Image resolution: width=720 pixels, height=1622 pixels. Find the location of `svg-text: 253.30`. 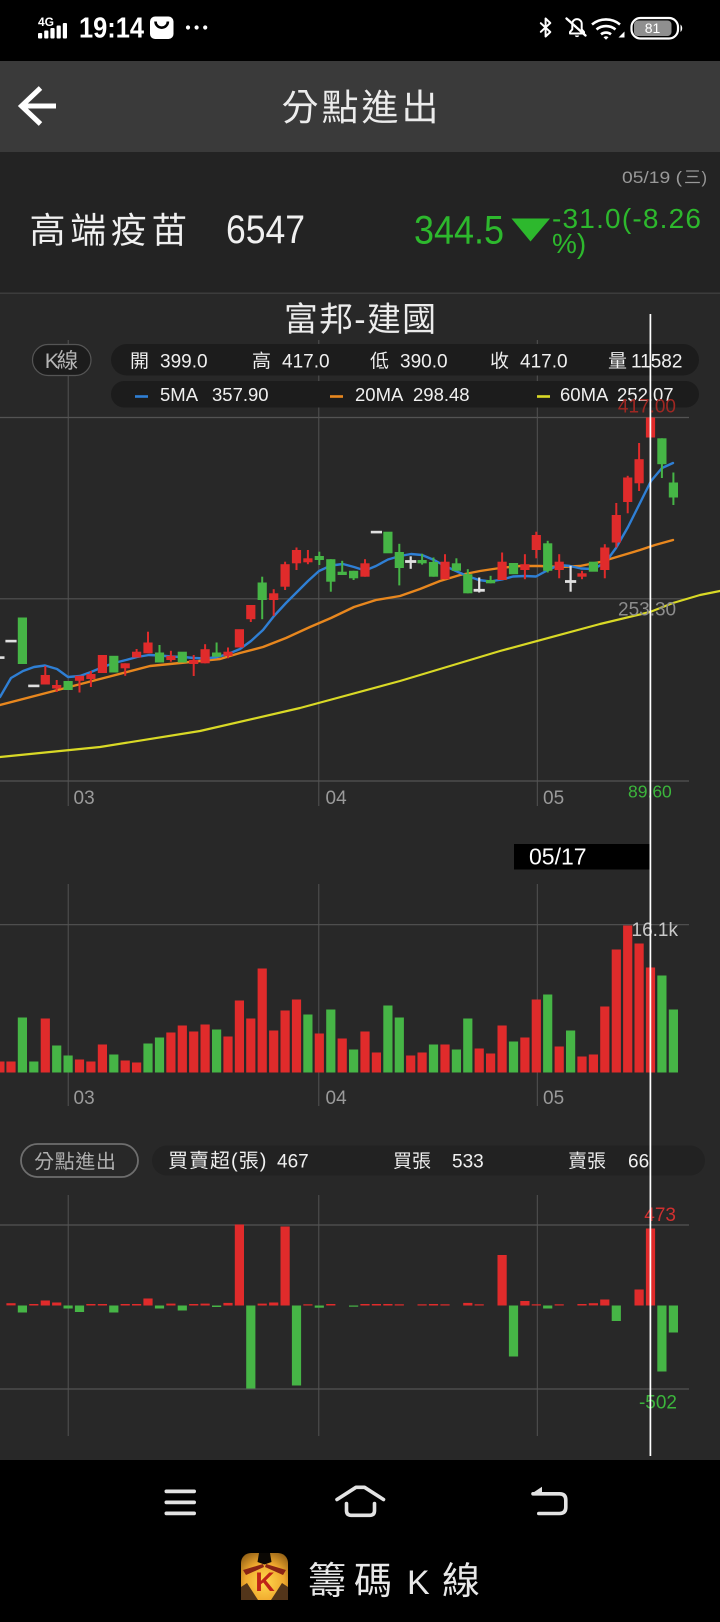

svg-text: 253.30 is located at coordinates (647, 610).